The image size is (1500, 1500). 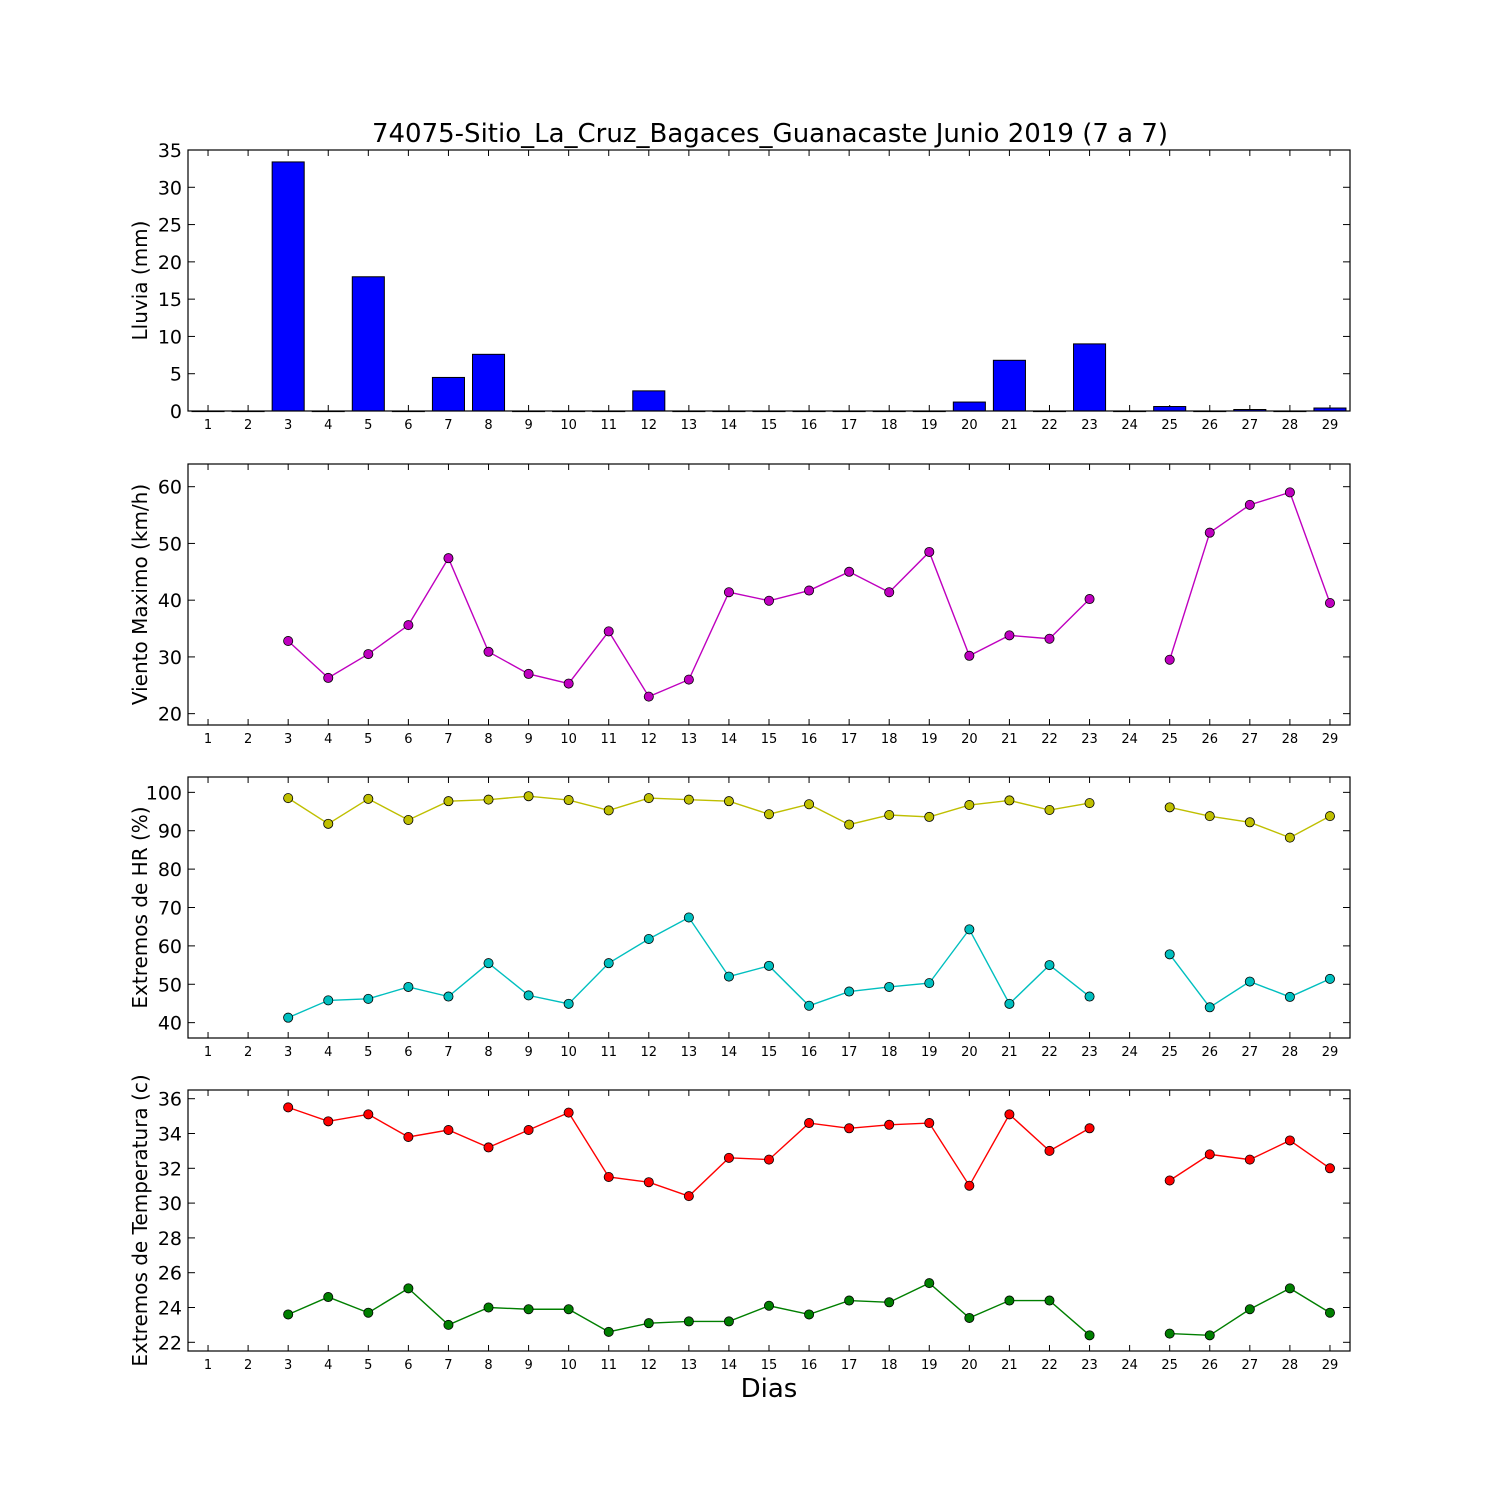 What do you see at coordinates (140, 281) in the screenshot?
I see `y-axis-label: Lluvia (mm)` at bounding box center [140, 281].